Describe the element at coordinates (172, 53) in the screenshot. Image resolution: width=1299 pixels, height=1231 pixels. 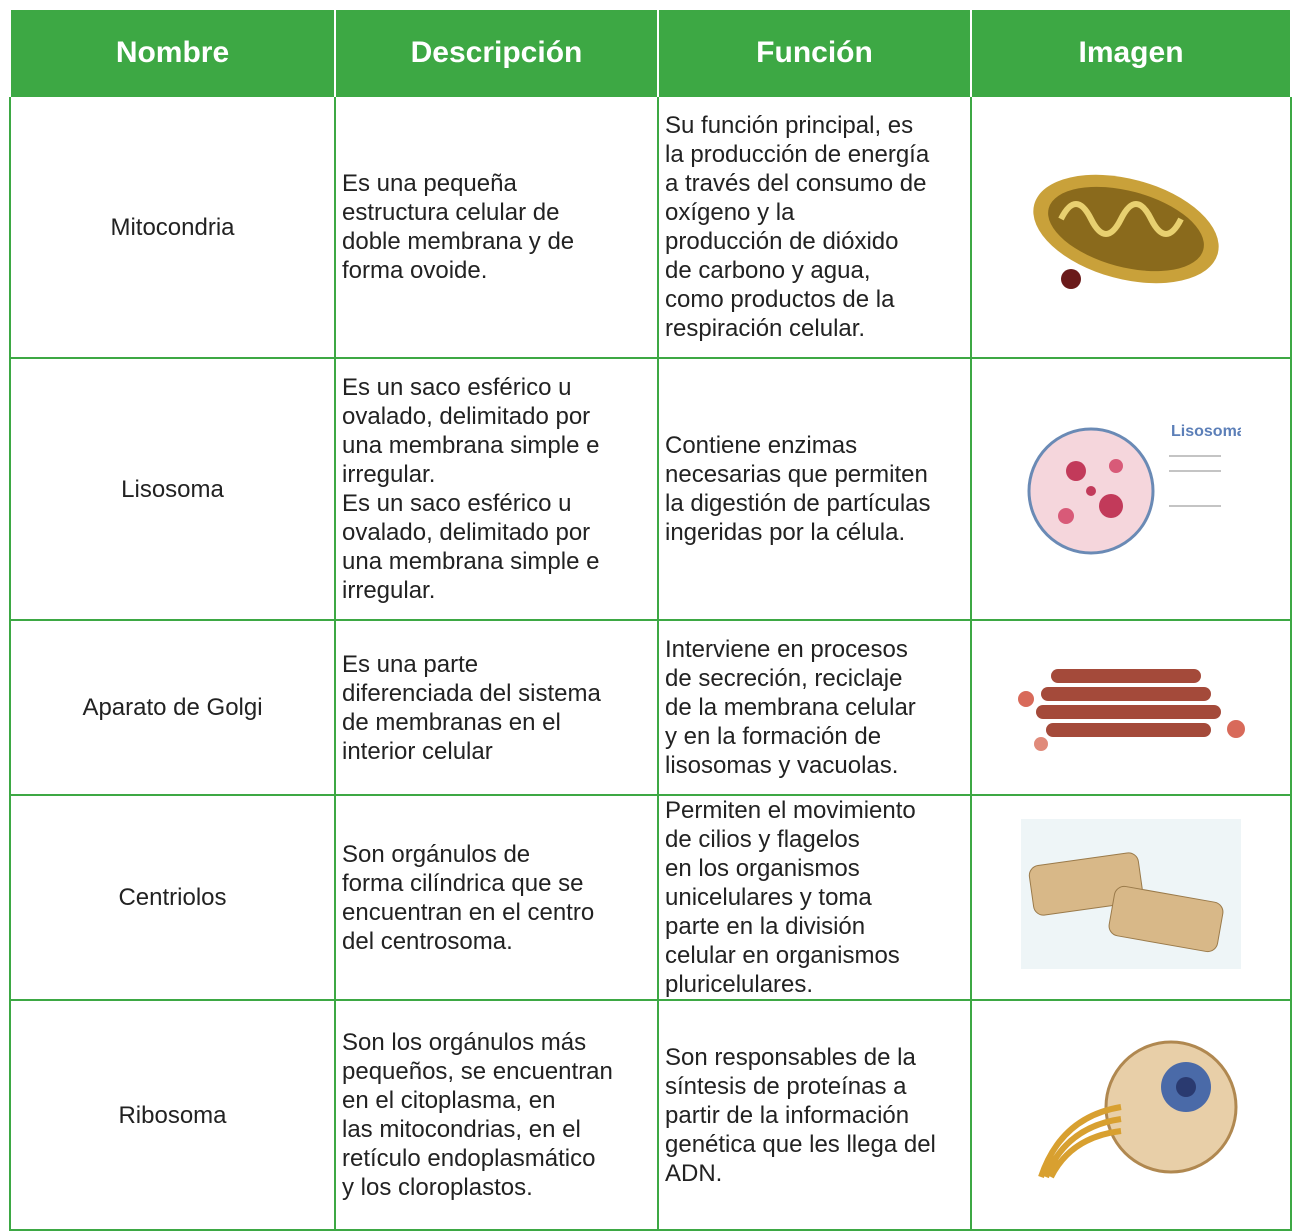
I see `column-header: Nombre` at that location.